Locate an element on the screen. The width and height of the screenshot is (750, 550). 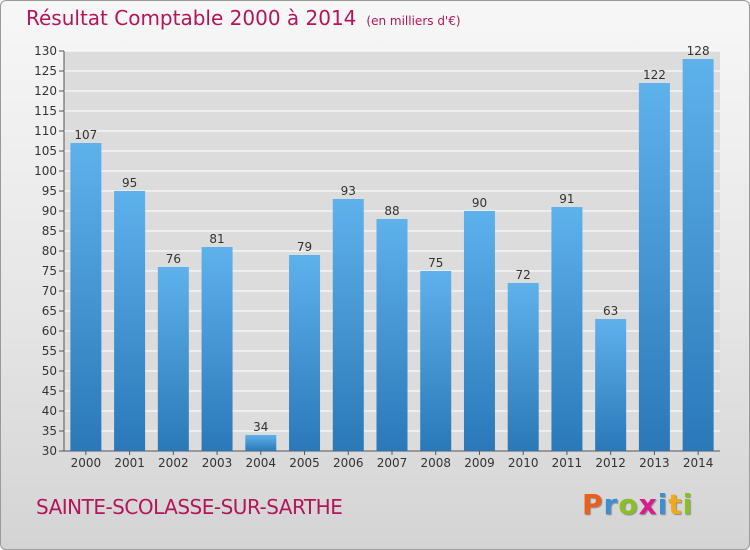
y-tick-label: 115 is located at coordinates (45, 111).